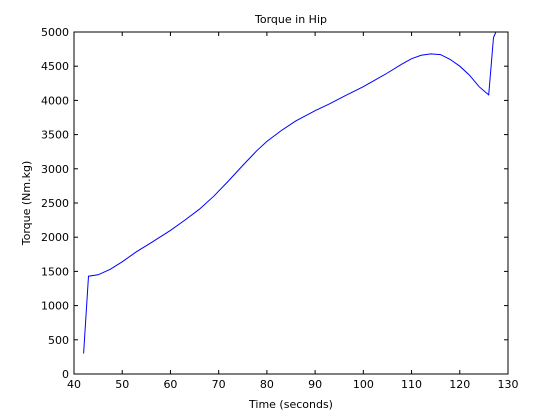  Describe the element at coordinates (55, 100) in the screenshot. I see `y-tick-label: 4000` at that location.